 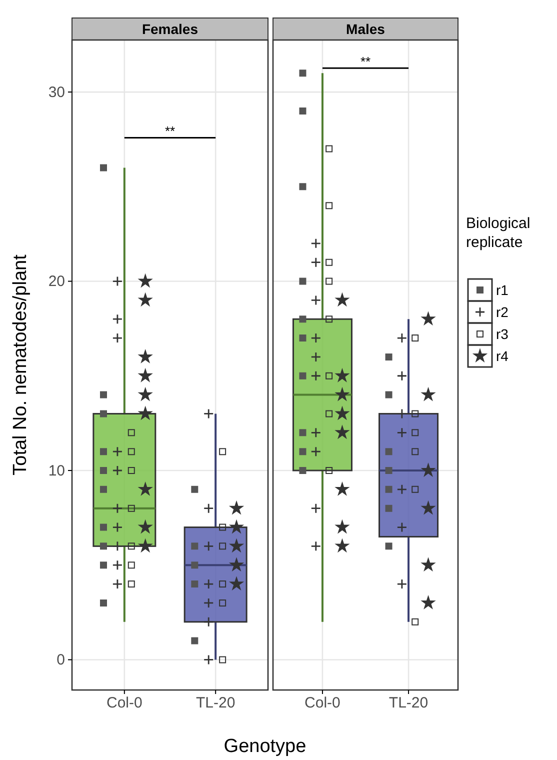 I want to click on chart-title: Males, so click(x=366, y=29).